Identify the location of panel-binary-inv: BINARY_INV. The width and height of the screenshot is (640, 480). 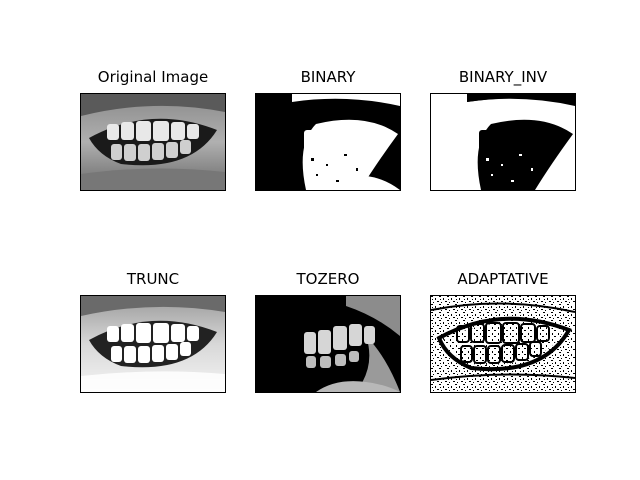
(503, 129).